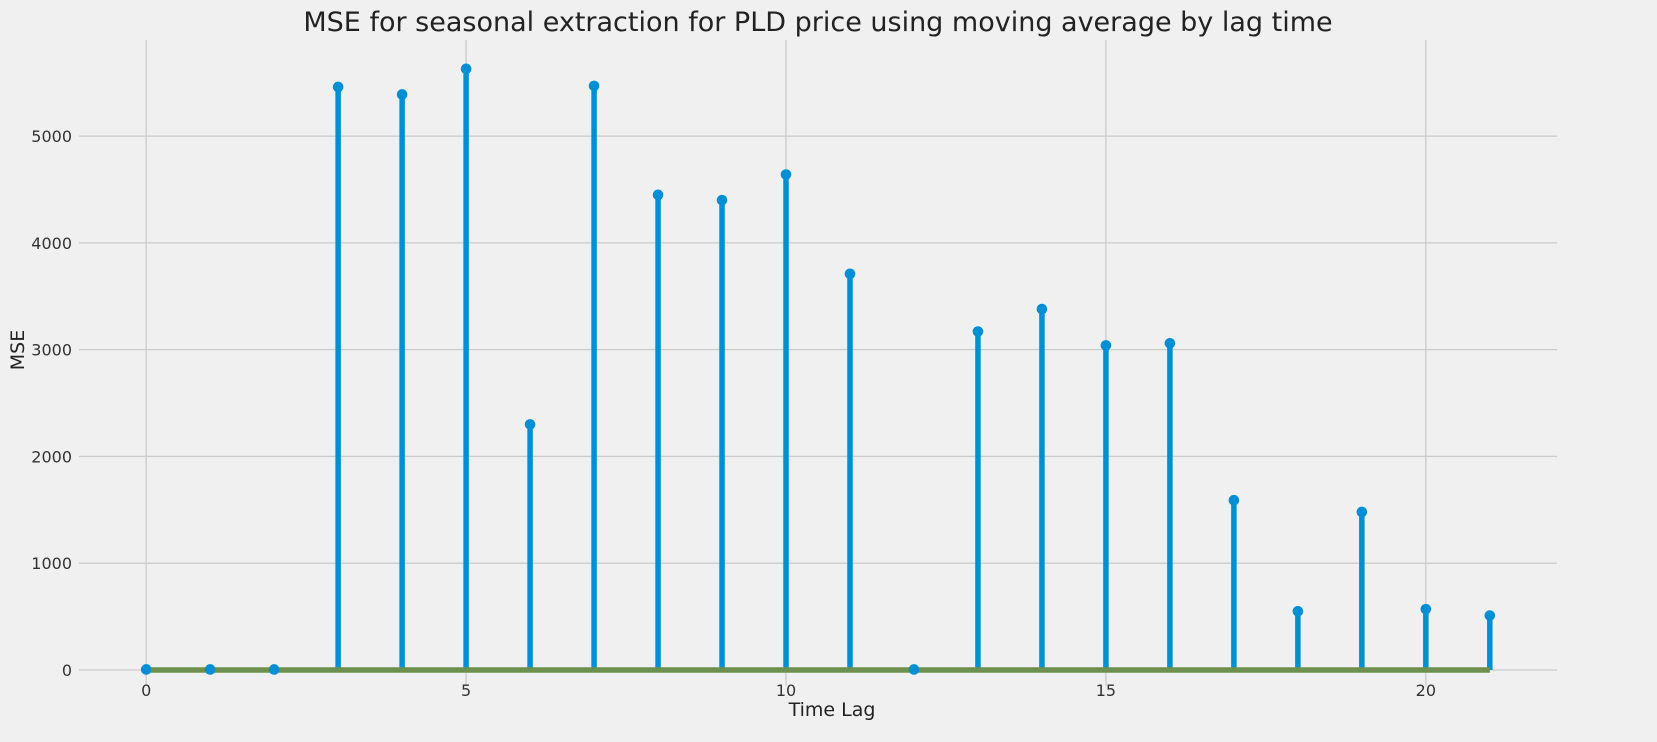 This screenshot has height=742, width=1657. I want to click on x-tick-label: 15, so click(1106, 690).